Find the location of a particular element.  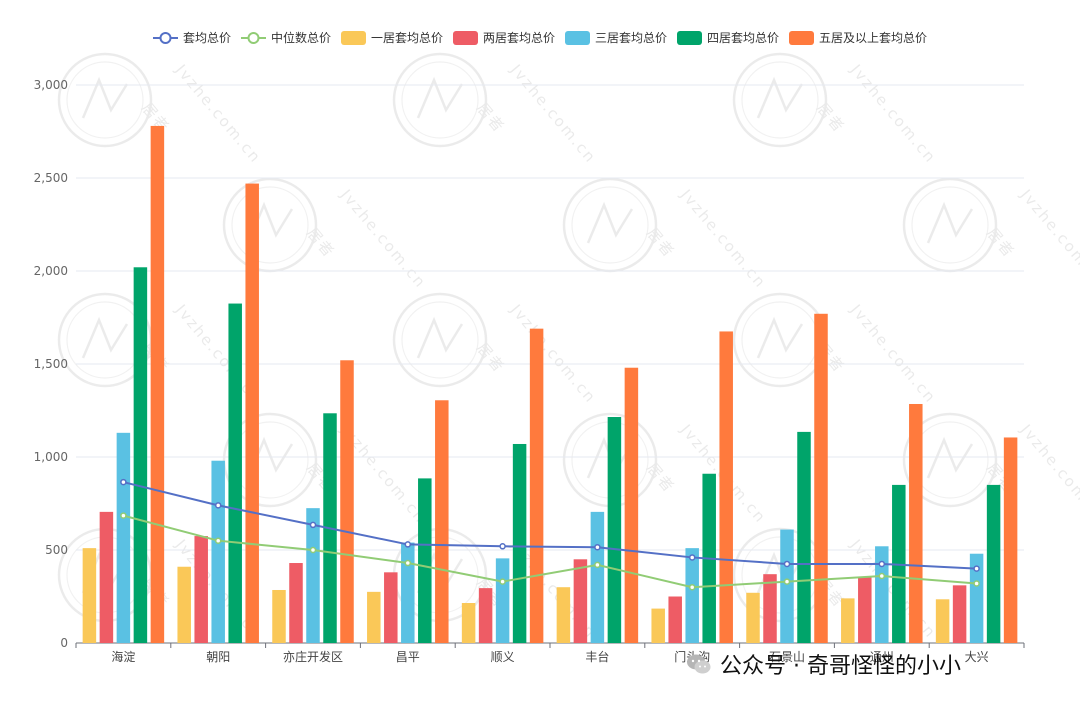

legend-item: 四居套均总价 is located at coordinates (728, 38).